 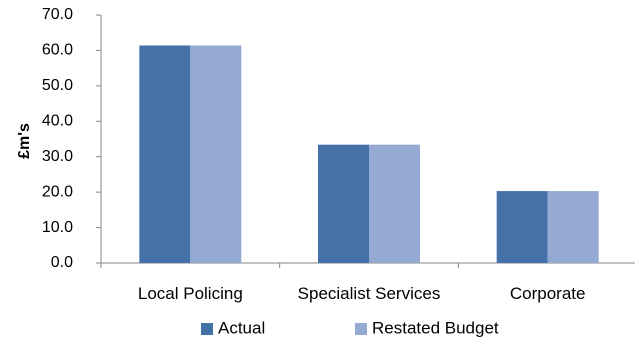 What do you see at coordinates (241, 327) in the screenshot?
I see `legend-label: Actual` at bounding box center [241, 327].